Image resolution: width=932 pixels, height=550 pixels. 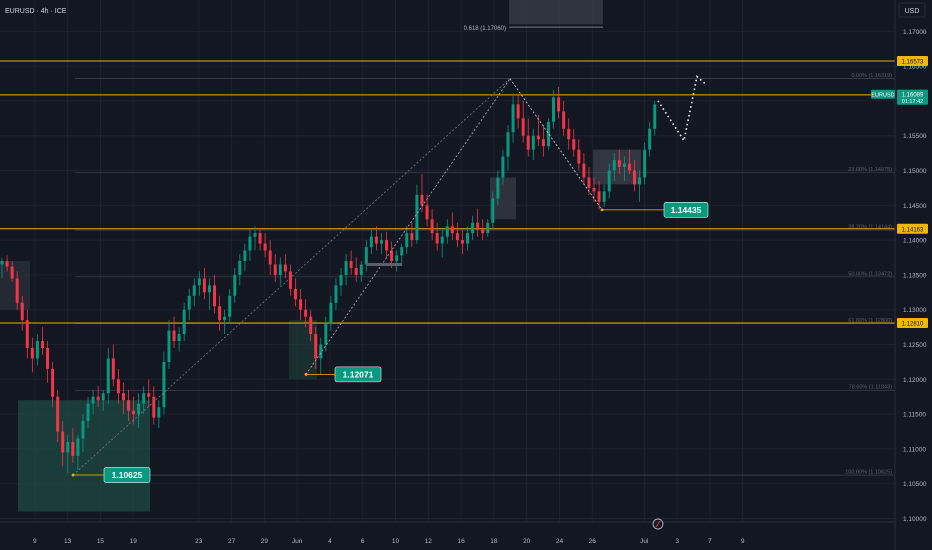 I want to click on x-tick-label: 16, so click(x=461, y=541).